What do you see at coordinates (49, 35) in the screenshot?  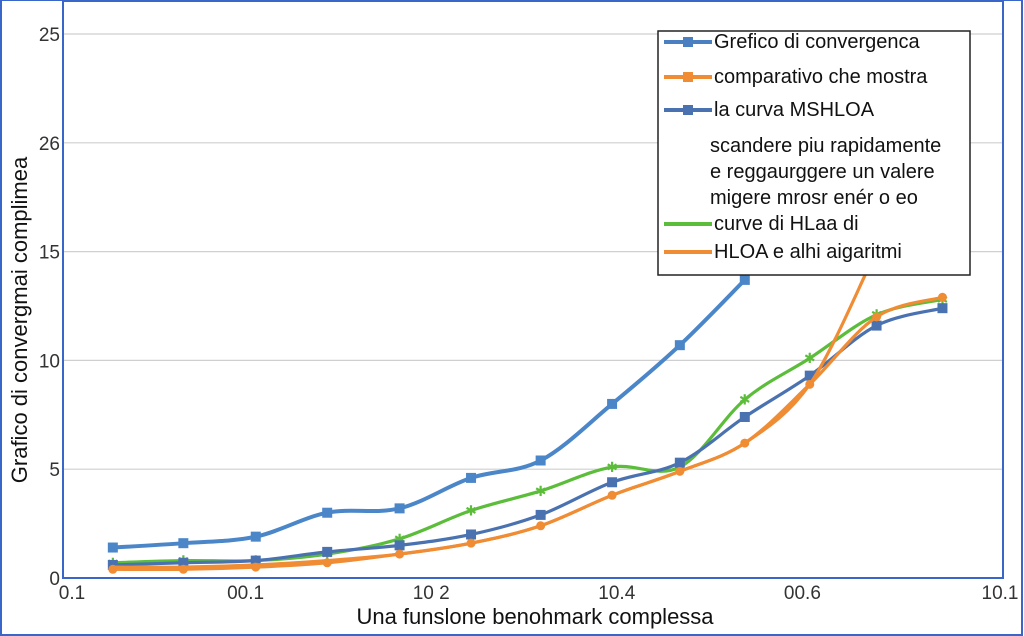 I see `y-tick-label: 25` at bounding box center [49, 35].